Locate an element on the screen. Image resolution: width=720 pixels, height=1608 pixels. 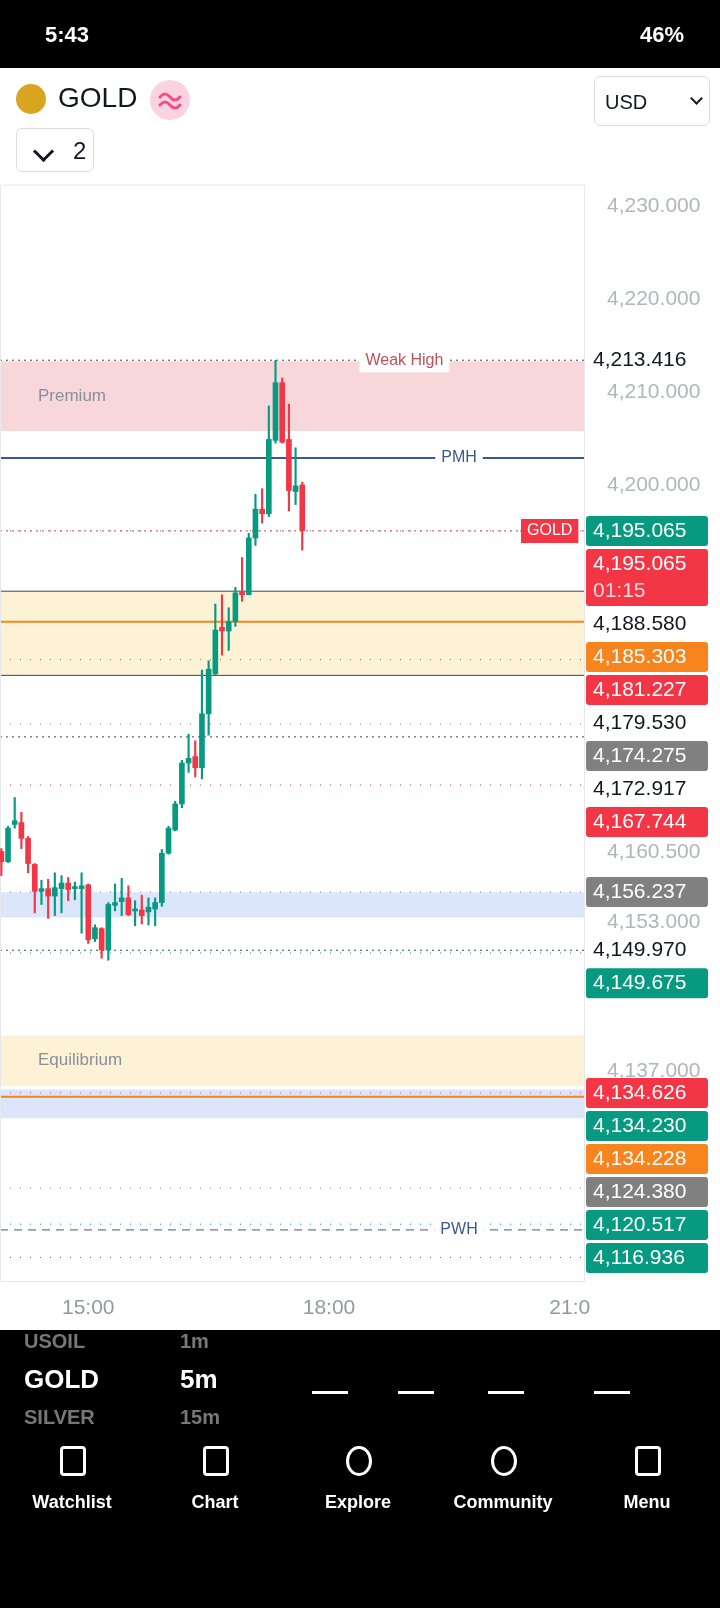
text: USOIL is located at coordinates (55, 1341).